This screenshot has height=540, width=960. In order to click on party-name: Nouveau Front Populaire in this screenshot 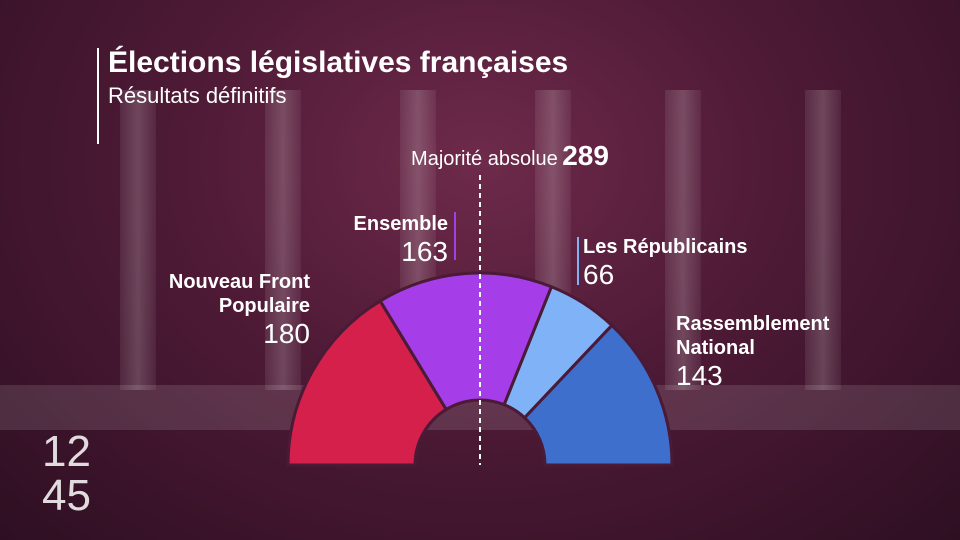, I will do `click(239, 294)`.